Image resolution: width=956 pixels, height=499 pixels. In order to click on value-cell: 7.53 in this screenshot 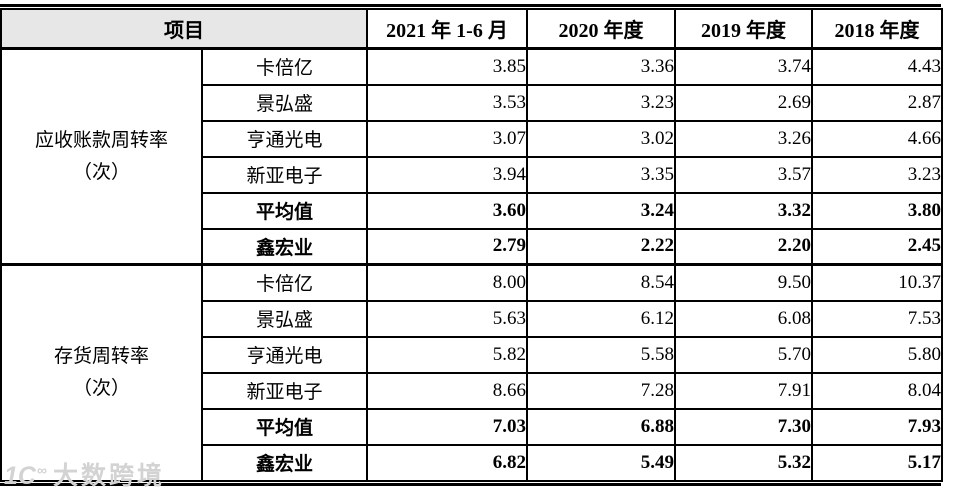, I will do `click(877, 318)`.